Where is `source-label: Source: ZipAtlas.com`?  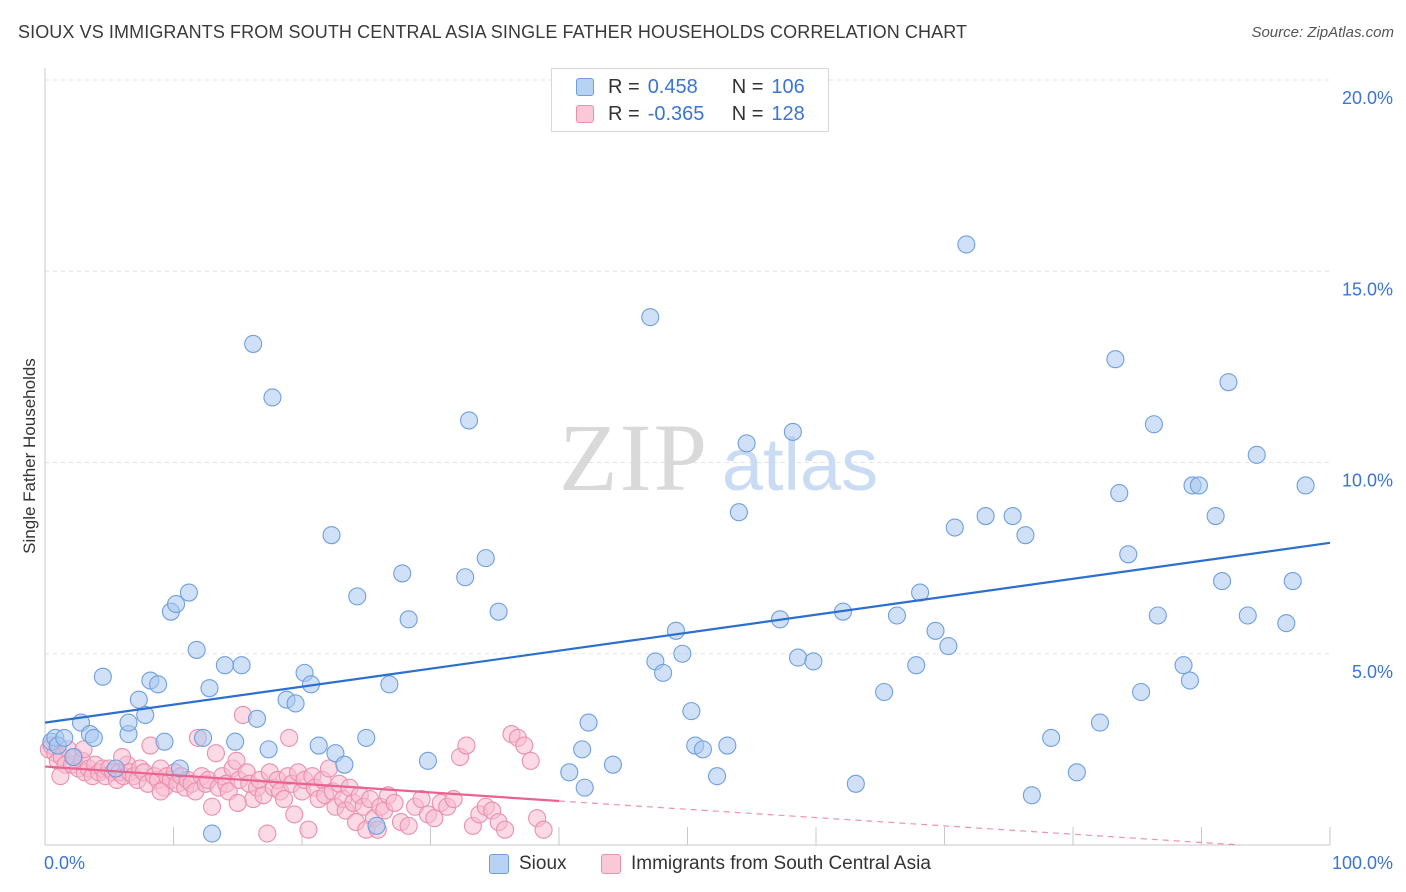 source-label: Source: ZipAtlas.com is located at coordinates (1322, 32).